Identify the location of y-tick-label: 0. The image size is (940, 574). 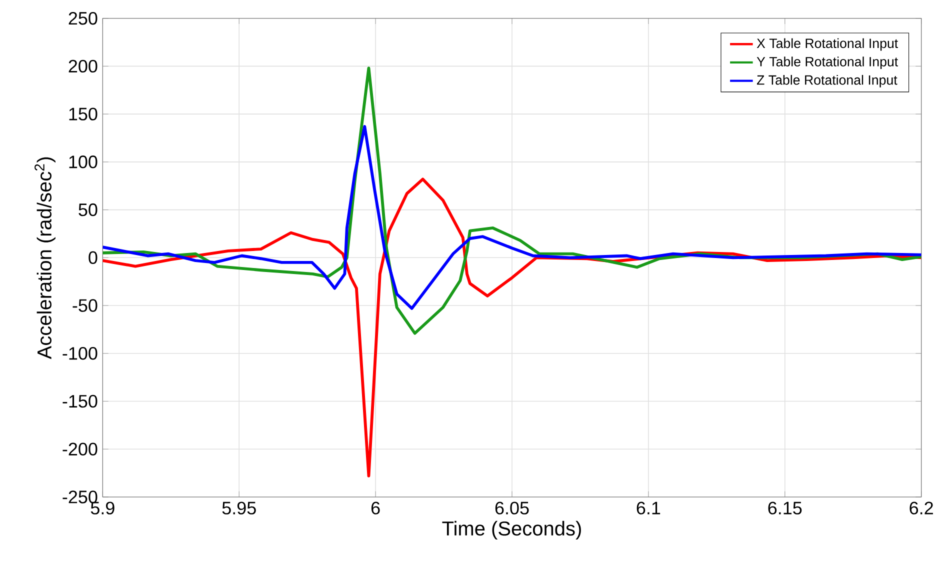
(93, 257).